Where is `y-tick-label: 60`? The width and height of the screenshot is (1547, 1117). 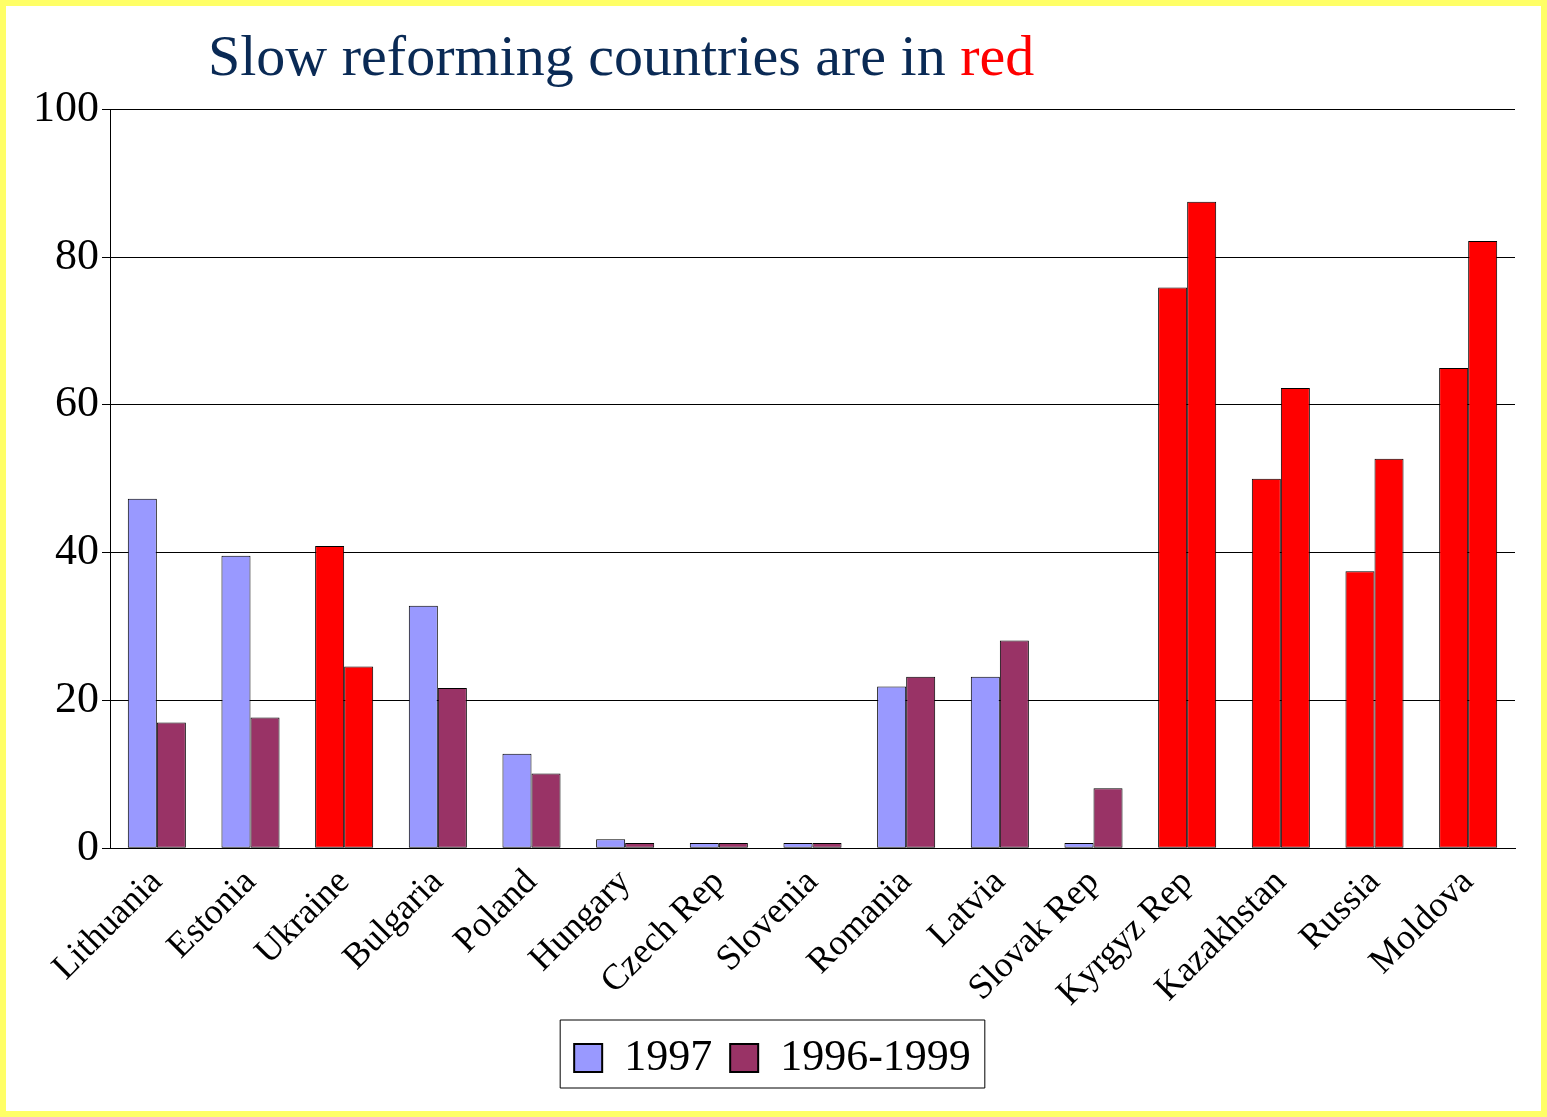 y-tick-label: 60 is located at coordinates (77, 402).